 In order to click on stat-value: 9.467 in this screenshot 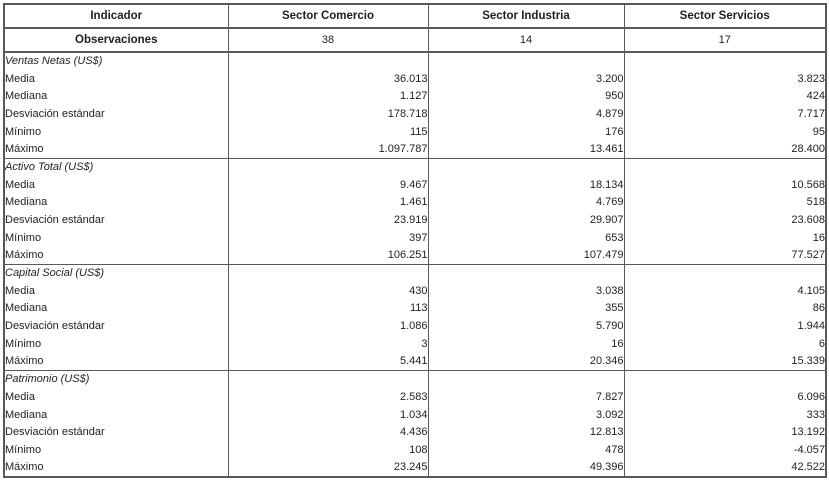, I will do `click(328, 184)`.